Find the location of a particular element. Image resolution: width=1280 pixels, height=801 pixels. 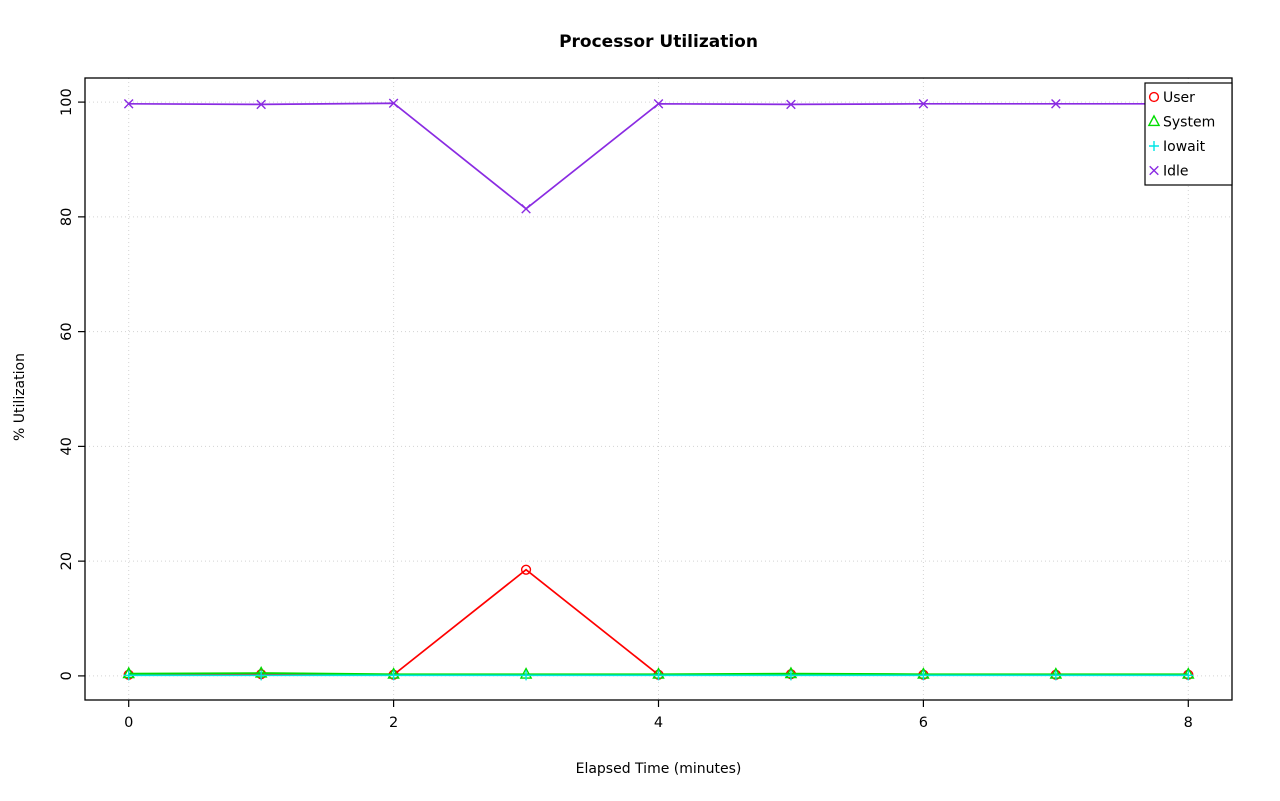

x-axis-label: Elapsed Time (minutes) is located at coordinates (658, 769).